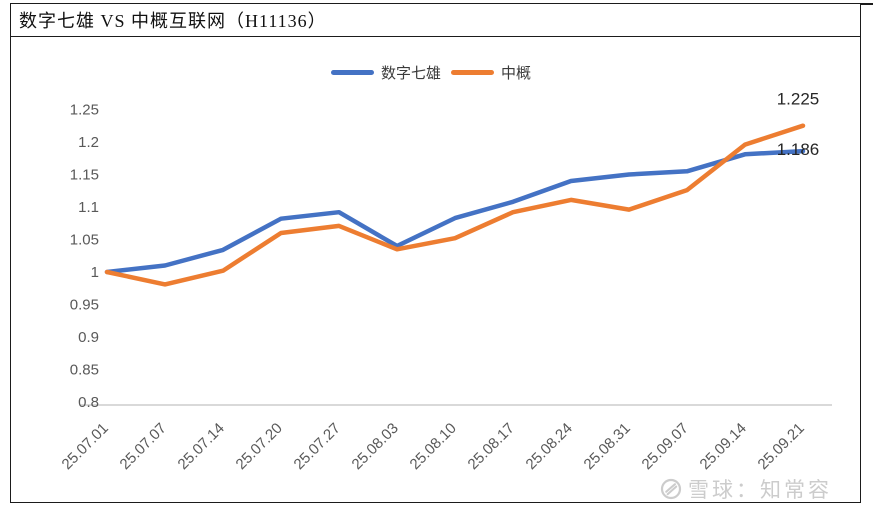 The height and width of the screenshot is (515, 873). Describe the element at coordinates (352, 72) in the screenshot. I see `legend-swatch-blue` at that location.